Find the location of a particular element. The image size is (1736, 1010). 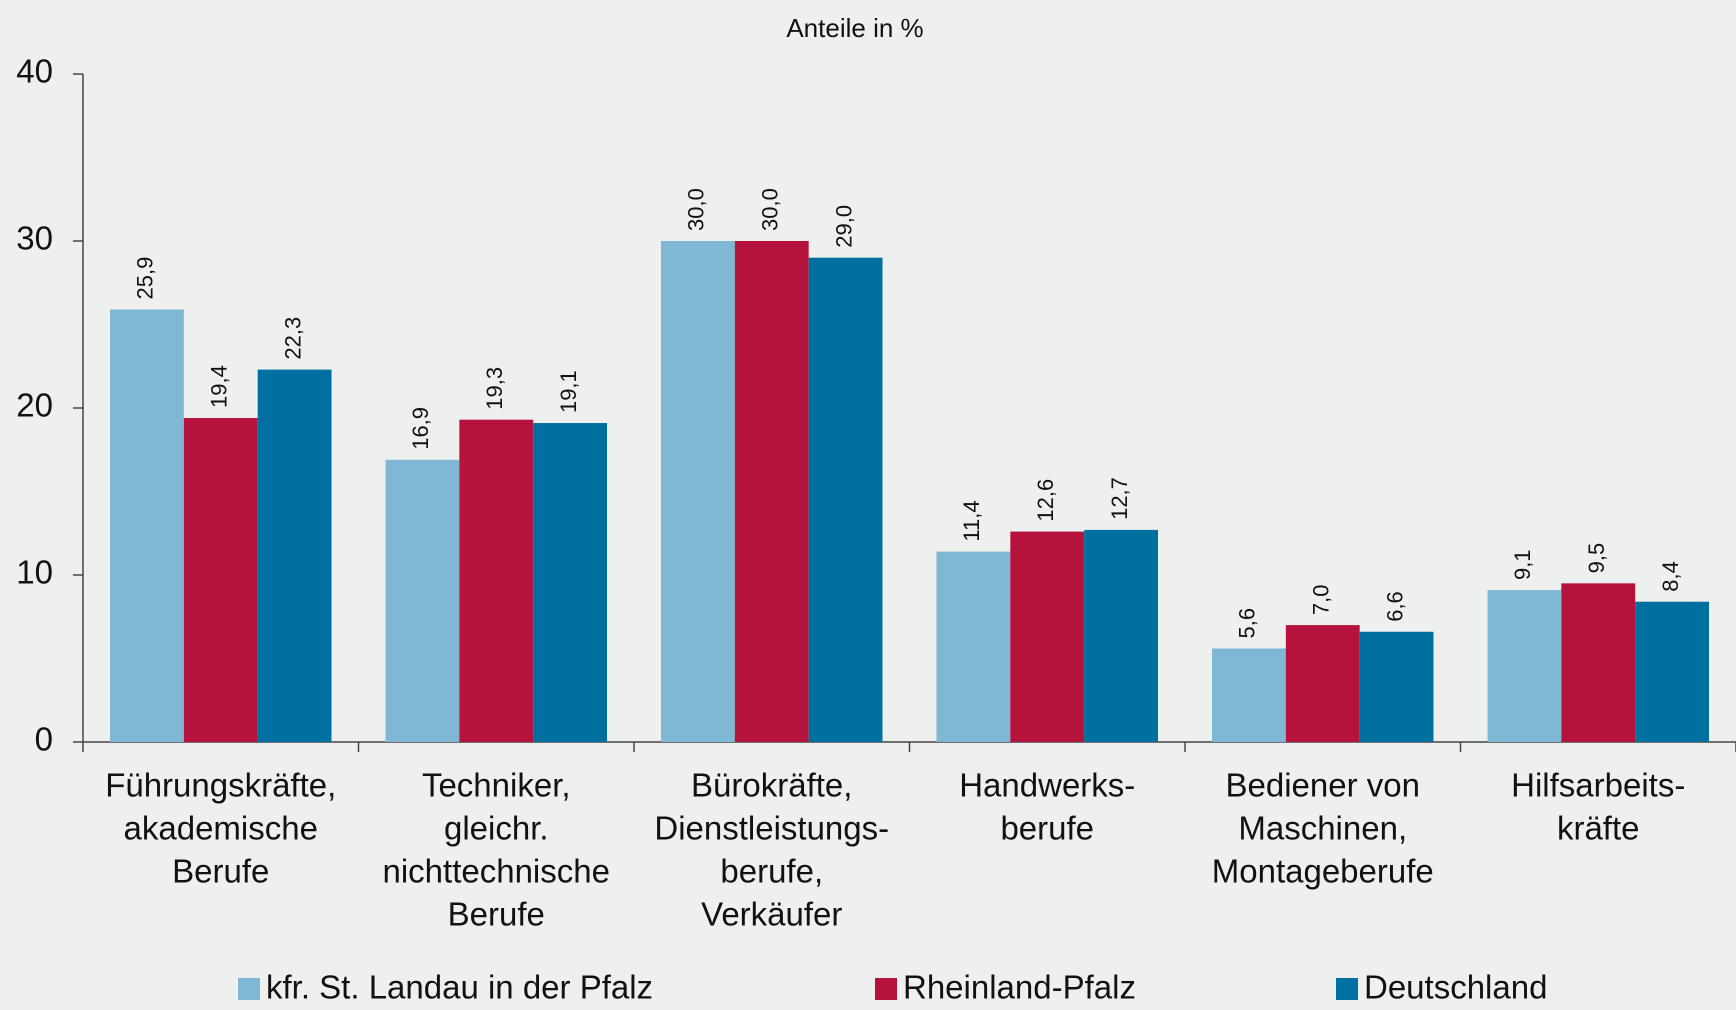

y-tick-label: 0 is located at coordinates (44, 739).